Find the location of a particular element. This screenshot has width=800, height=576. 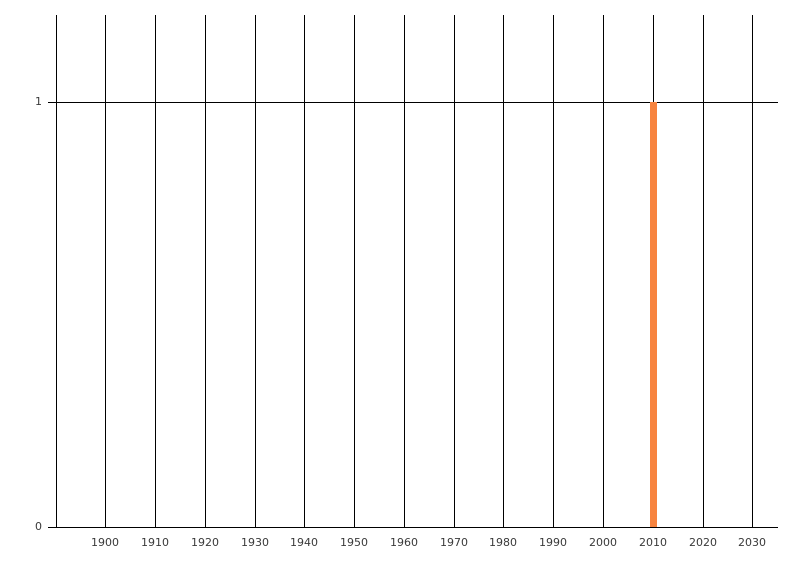

x-tick-label-1970: 1970 is located at coordinates (454, 542).